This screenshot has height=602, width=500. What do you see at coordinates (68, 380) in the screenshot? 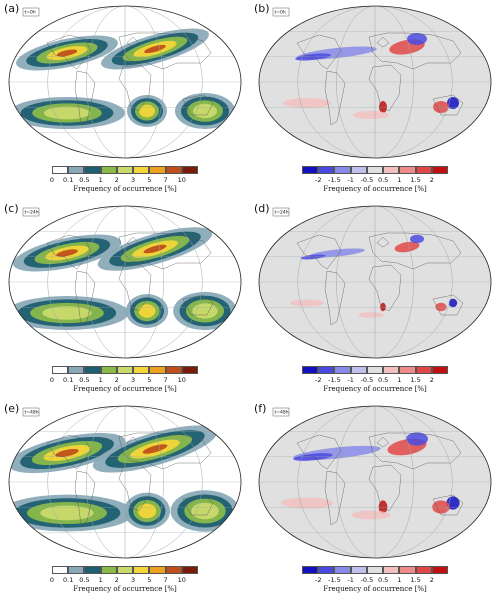
I see `colorbar-tick-label: 0.1` at bounding box center [68, 380].